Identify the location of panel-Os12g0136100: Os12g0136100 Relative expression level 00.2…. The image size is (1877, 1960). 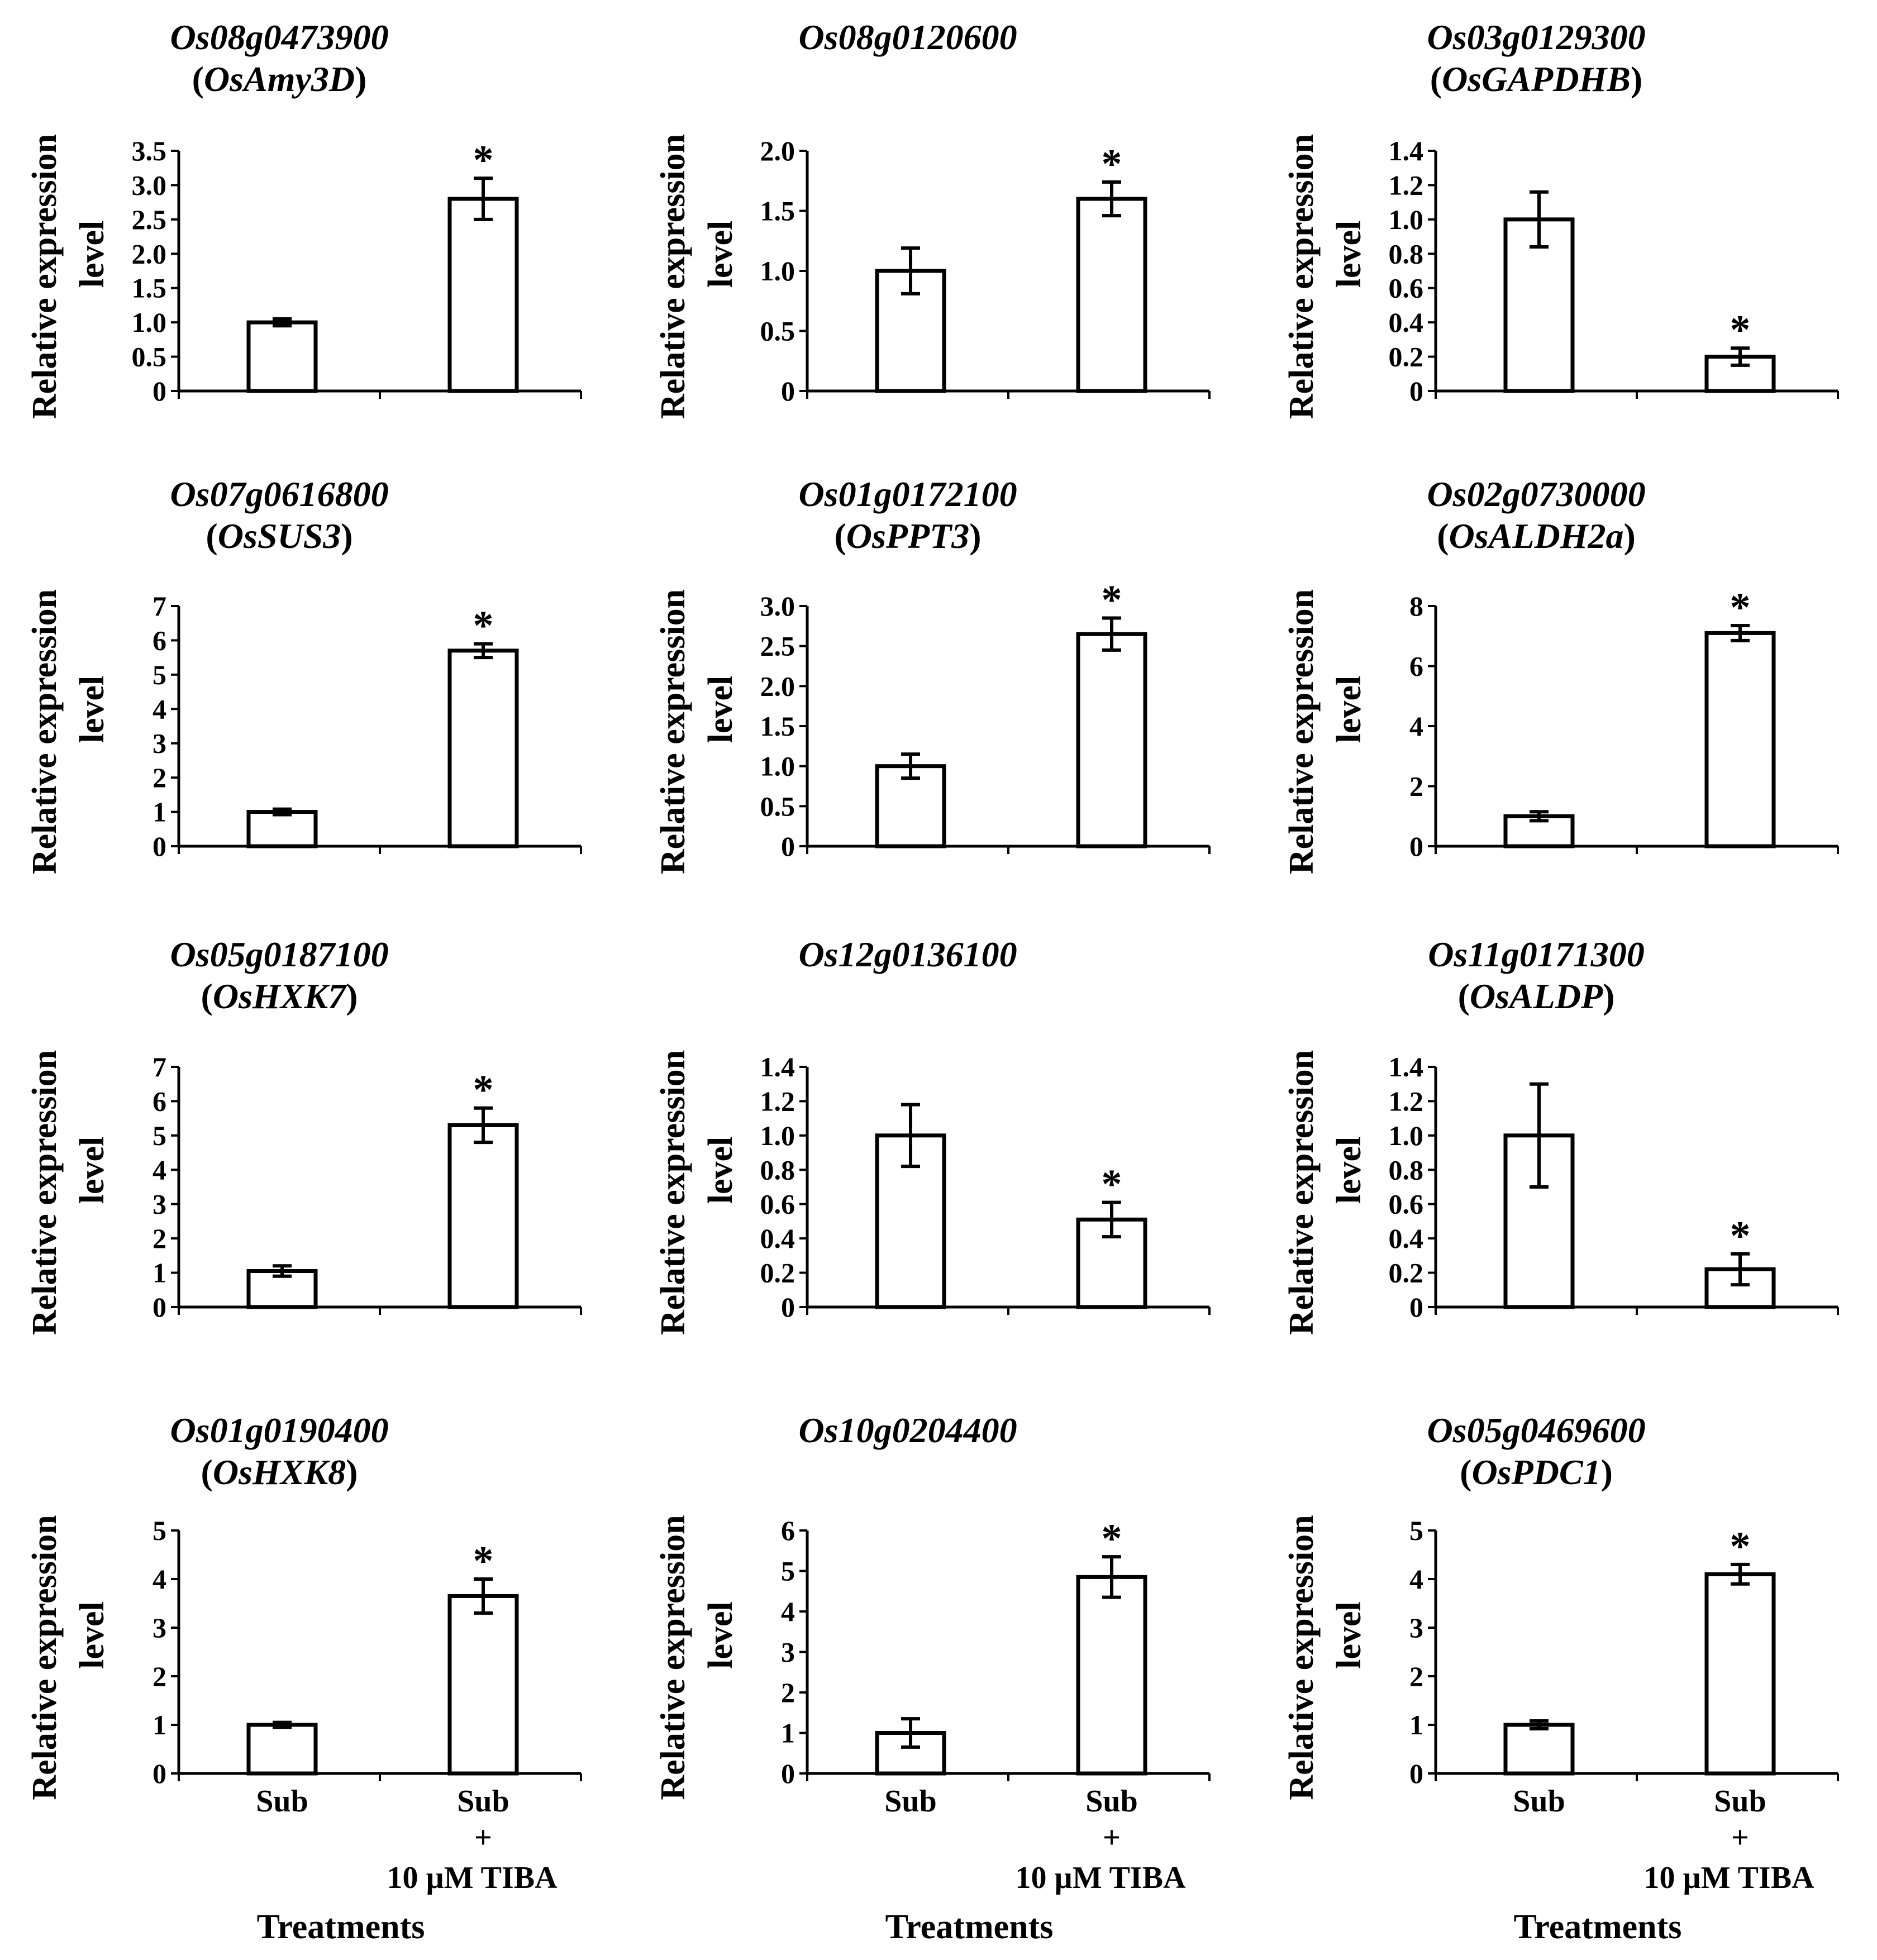
(932, 1134).